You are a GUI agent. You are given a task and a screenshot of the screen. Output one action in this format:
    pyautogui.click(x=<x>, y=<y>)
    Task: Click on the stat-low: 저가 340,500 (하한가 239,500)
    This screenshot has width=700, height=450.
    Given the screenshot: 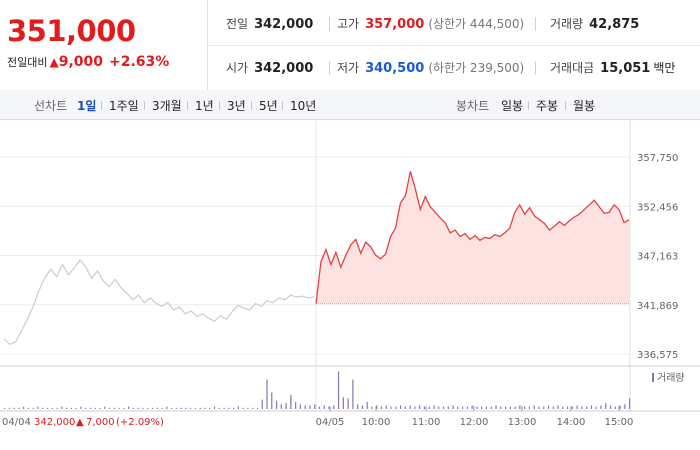 What is the action you would take?
    pyautogui.click(x=430, y=67)
    